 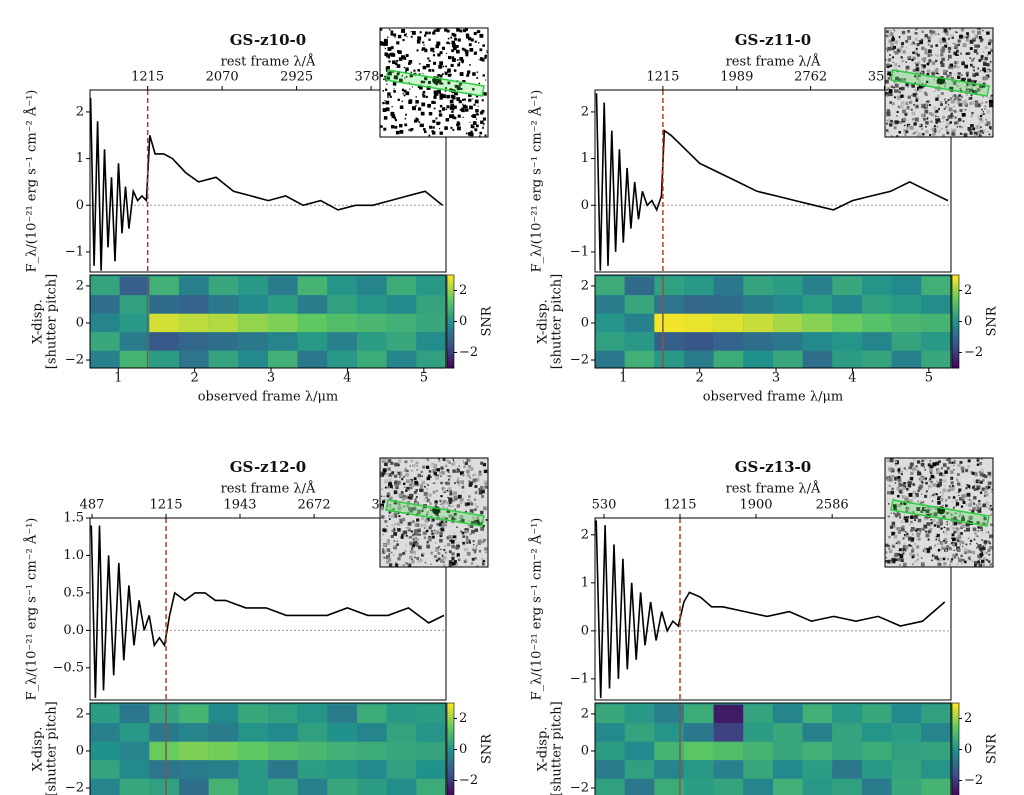 What do you see at coordinates (585, 285) in the screenshot?
I see `y-tick-label: 2` at bounding box center [585, 285].